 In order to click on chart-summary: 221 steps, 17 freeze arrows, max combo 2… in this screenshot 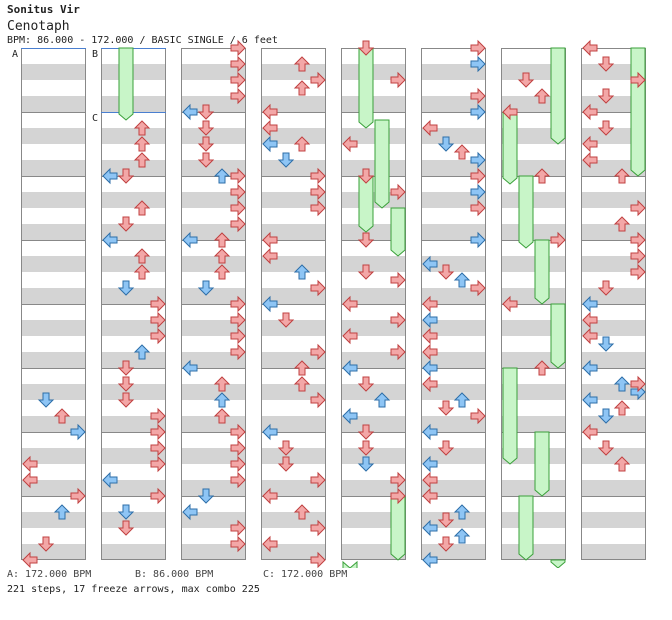, I will do `click(133, 589)`.